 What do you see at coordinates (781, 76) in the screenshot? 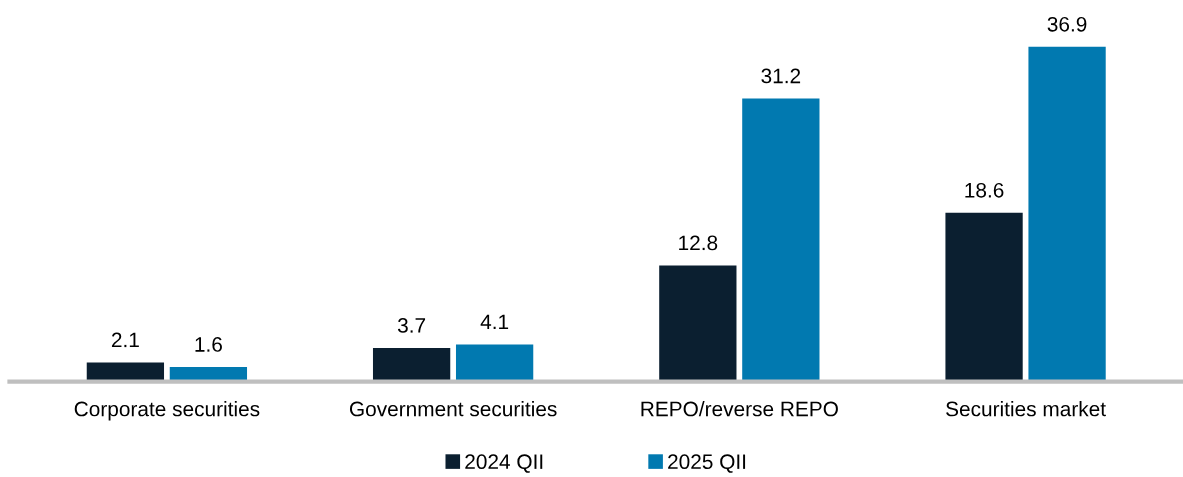
I see `data-label: 31.2` at bounding box center [781, 76].